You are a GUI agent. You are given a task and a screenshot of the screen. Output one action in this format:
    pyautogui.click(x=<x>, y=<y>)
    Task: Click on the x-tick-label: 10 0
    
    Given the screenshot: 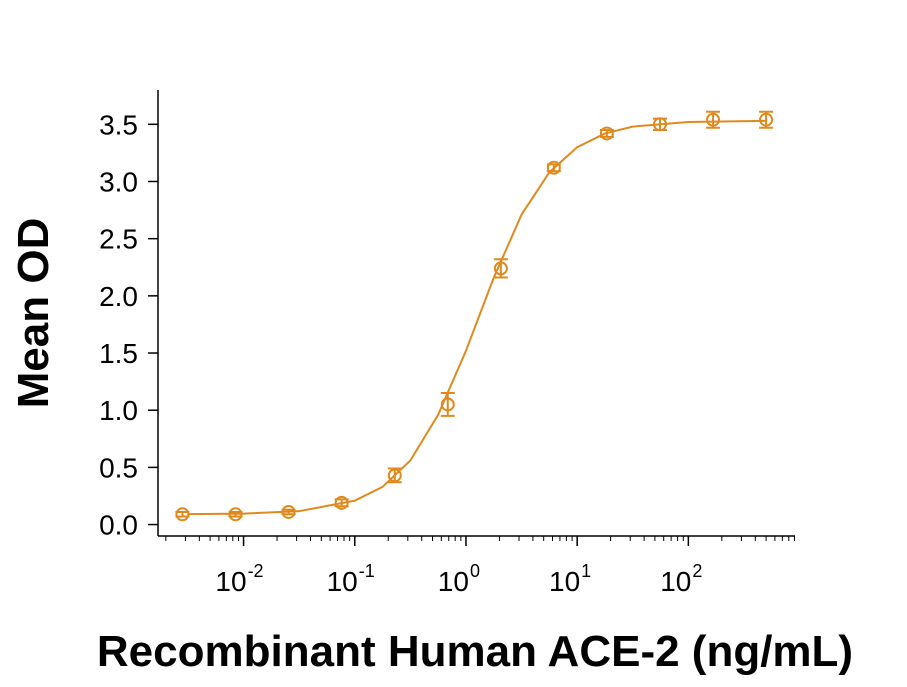 What is the action you would take?
    pyautogui.click(x=459, y=579)
    